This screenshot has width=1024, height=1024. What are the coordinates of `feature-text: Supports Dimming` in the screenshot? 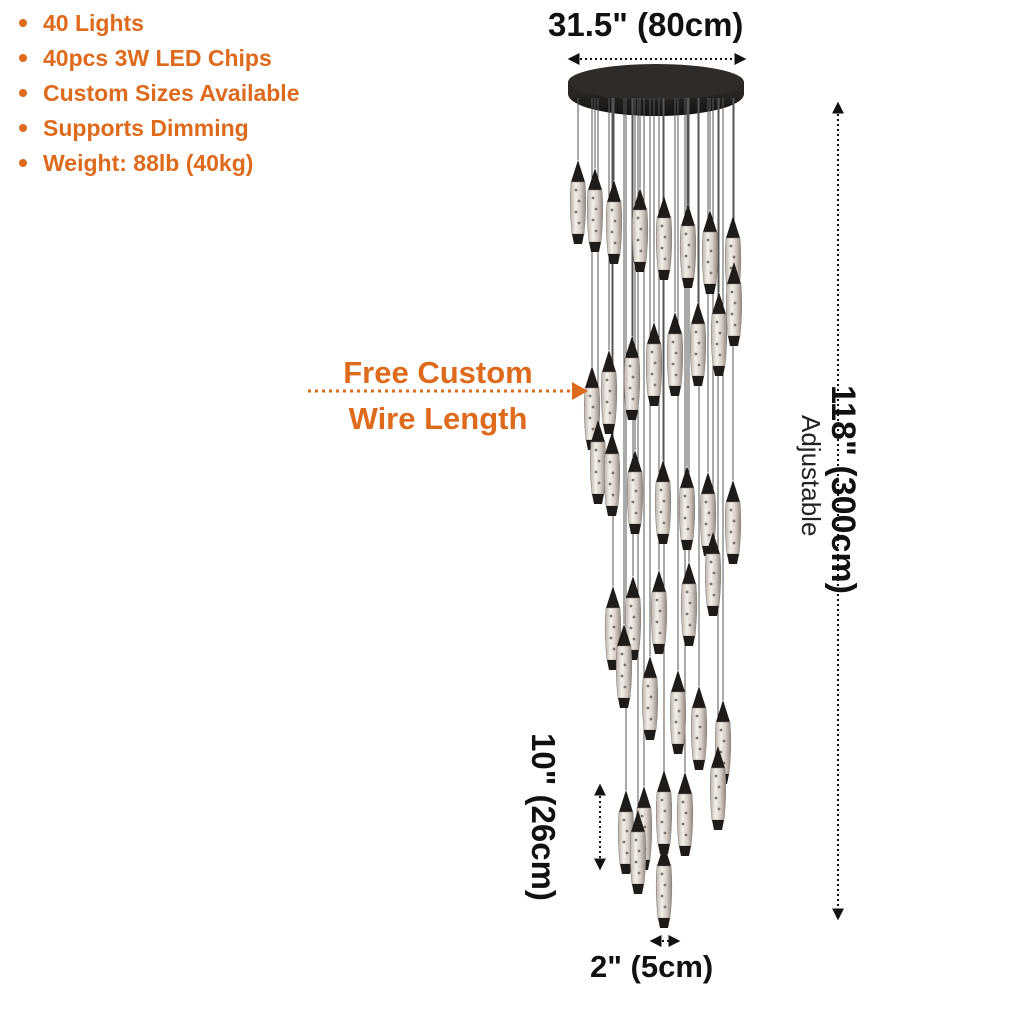 It's located at (146, 128).